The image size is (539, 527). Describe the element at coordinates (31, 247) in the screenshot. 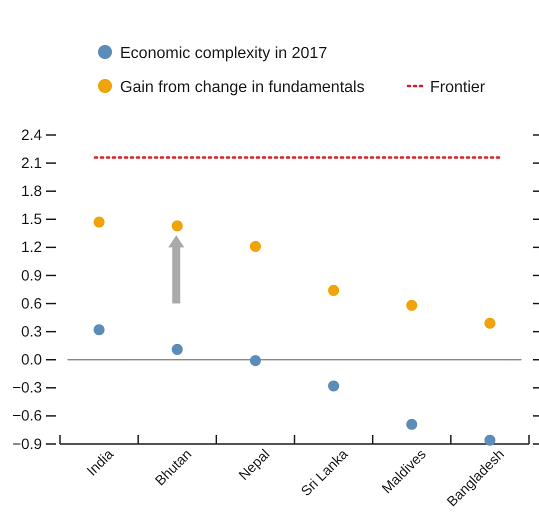

I see `y-tick-label: 1.2` at that location.